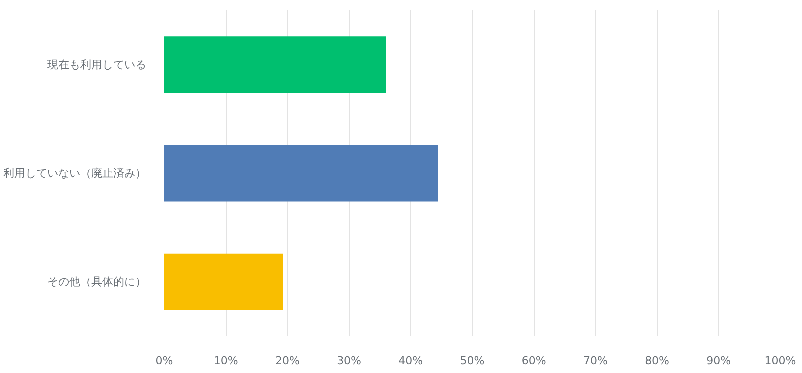 This screenshot has height=373, width=802. Describe the element at coordinates (287, 361) in the screenshot. I see `x-tick-label: 20%` at that location.